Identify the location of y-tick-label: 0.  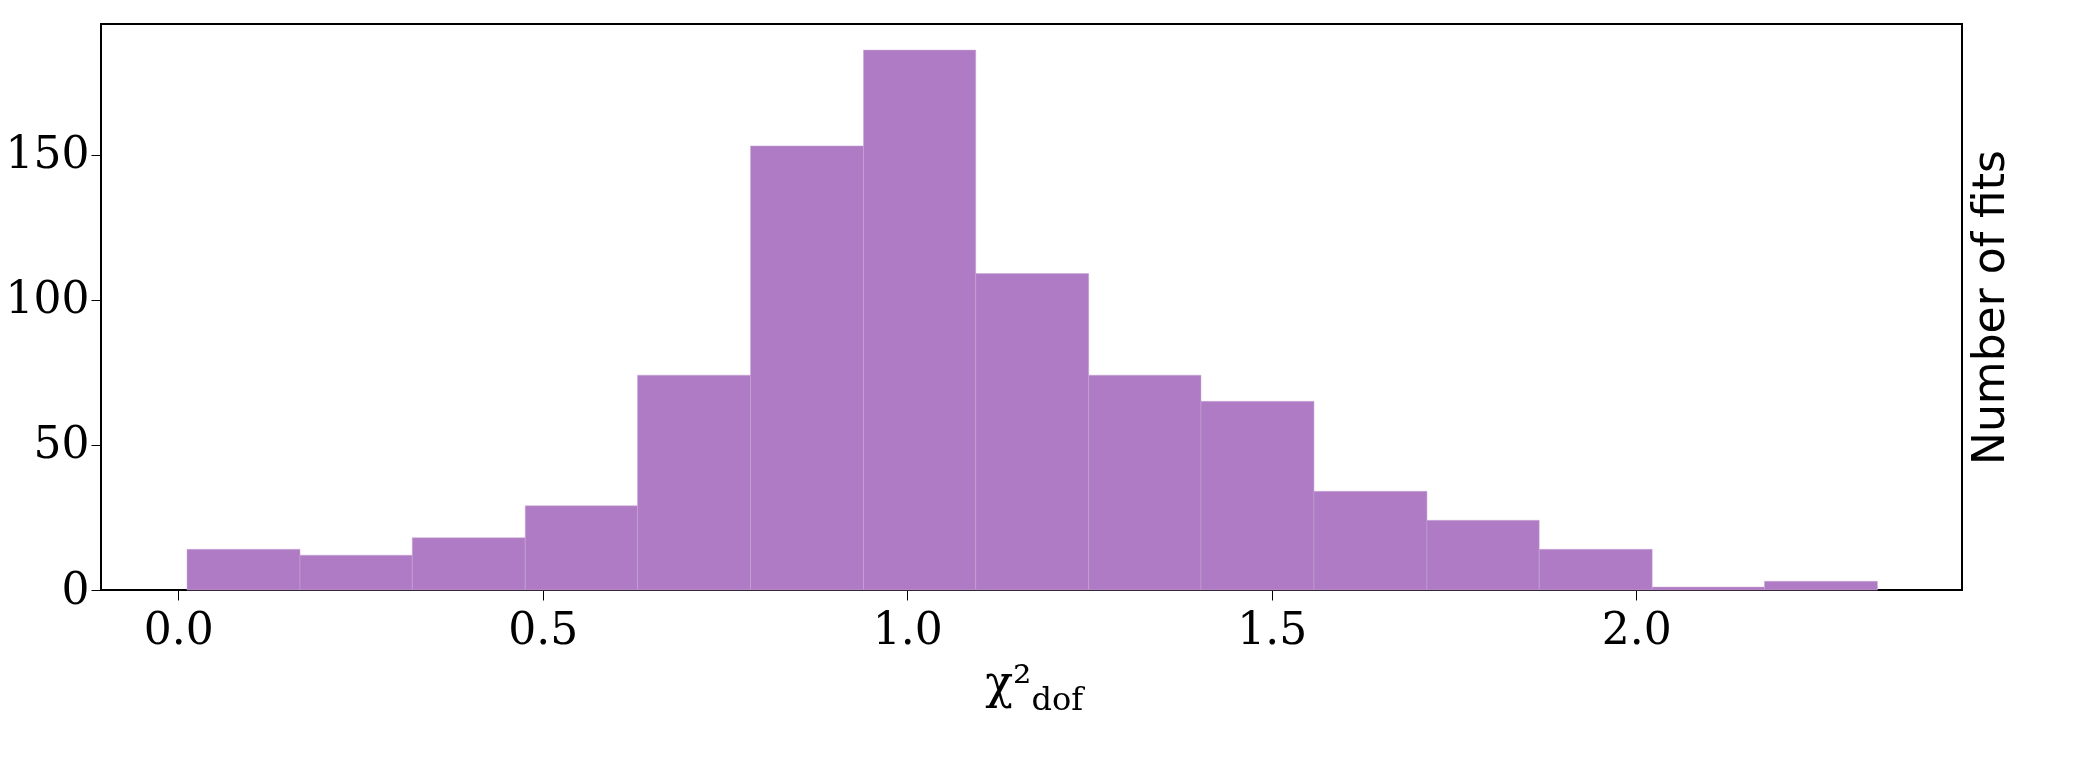
(75, 588).